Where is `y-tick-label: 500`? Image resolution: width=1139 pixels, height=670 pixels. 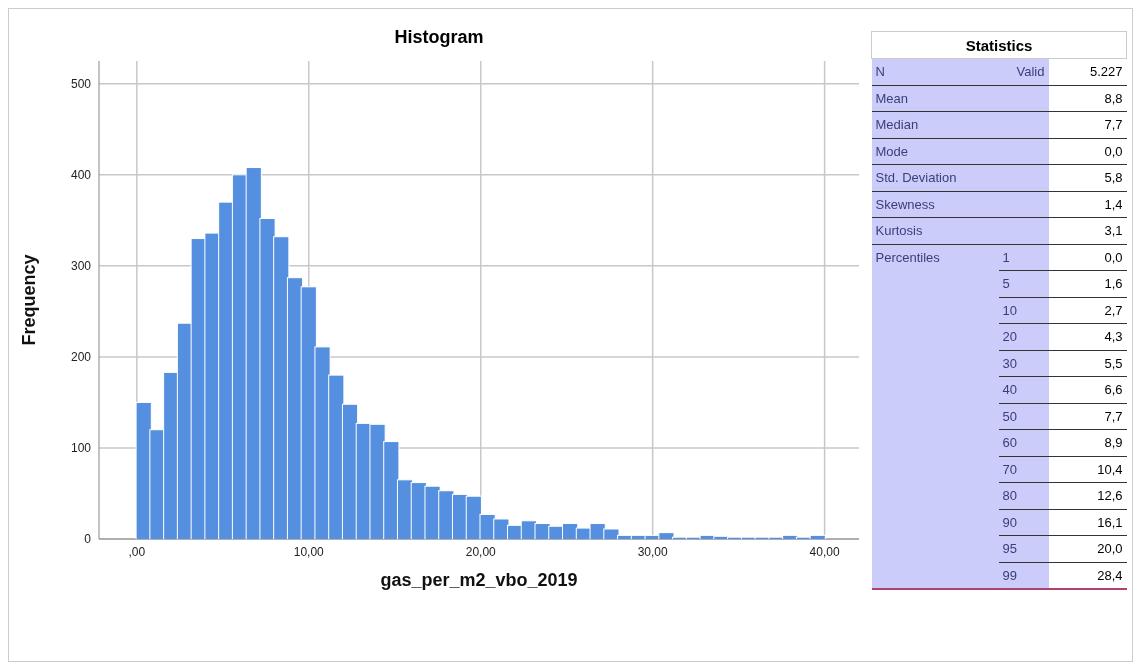
y-tick-label: 500 is located at coordinates (81, 84).